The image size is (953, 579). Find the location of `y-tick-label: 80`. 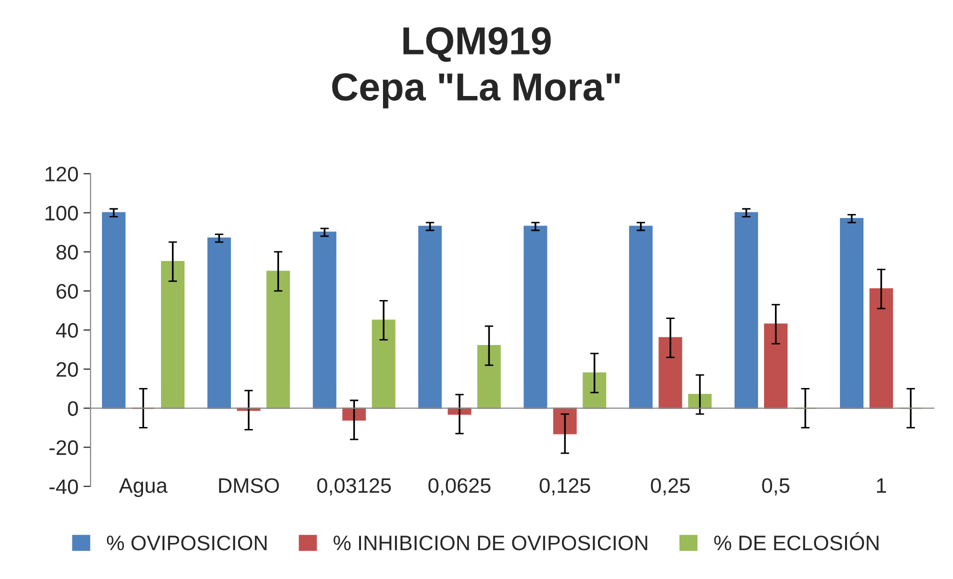

y-tick-label: 80 is located at coordinates (67, 252).